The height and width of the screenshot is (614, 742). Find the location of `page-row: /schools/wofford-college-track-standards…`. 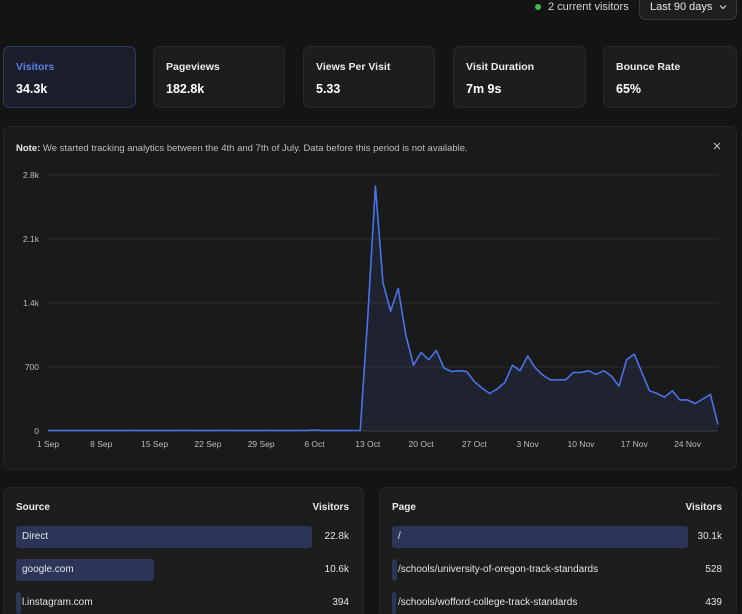

page-row: /schools/wofford-college-track-standards… is located at coordinates (558, 603).